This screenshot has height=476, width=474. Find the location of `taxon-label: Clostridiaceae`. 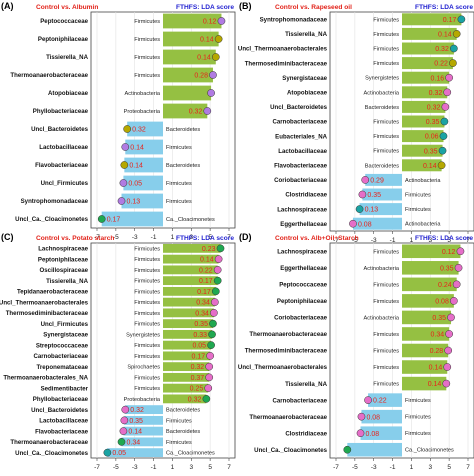

taxon-label: Clostridiaceae is located at coordinates (306, 433).